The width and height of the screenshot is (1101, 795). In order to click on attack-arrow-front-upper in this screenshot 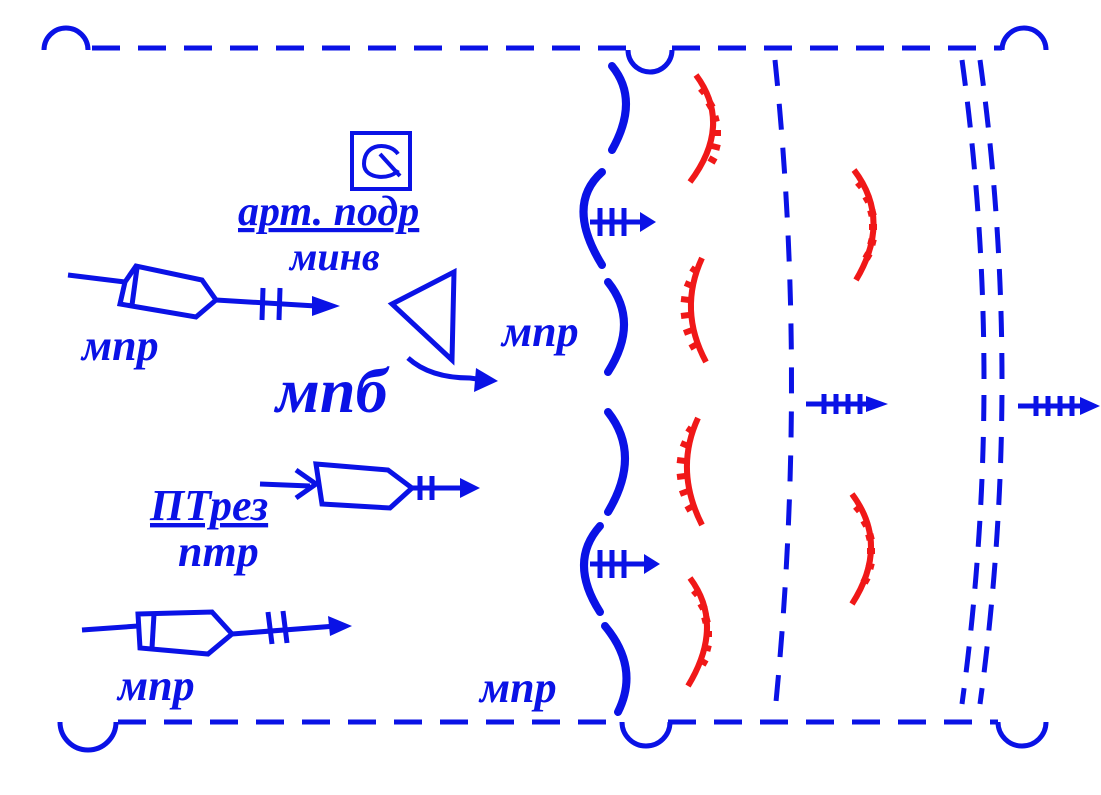, I will do `click(616, 222)`.